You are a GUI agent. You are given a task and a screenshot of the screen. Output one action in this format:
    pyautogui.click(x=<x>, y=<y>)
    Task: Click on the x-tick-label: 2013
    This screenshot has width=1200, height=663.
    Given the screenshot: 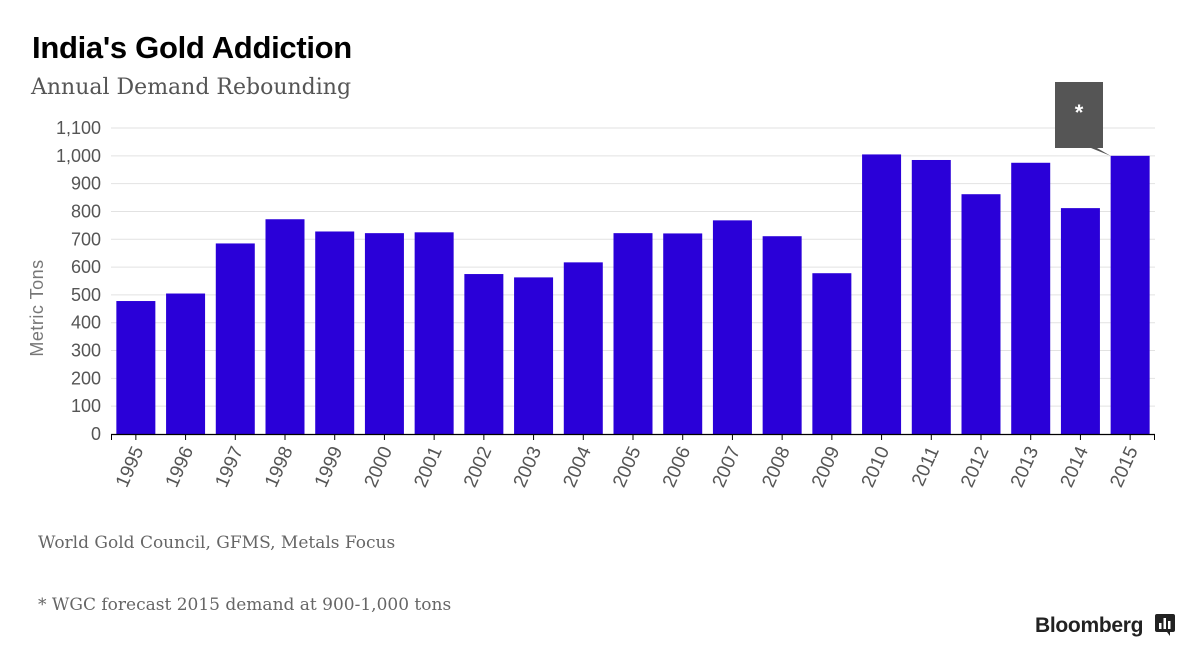 What is the action you would take?
    pyautogui.click(x=1025, y=466)
    